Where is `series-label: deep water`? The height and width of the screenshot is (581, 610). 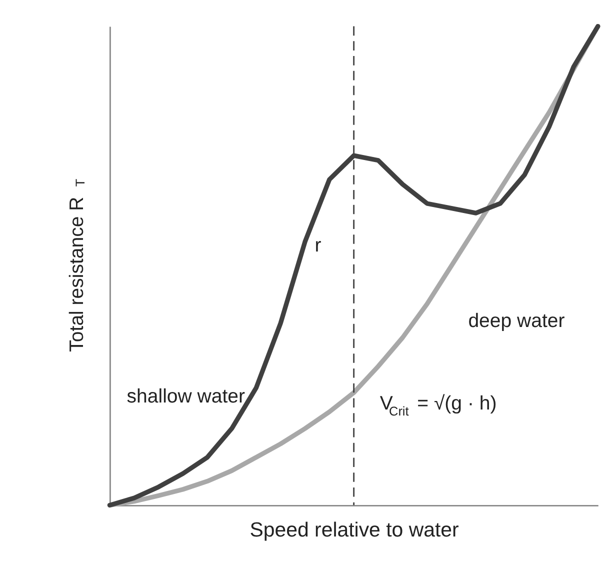
series-label: deep water is located at coordinates (517, 321).